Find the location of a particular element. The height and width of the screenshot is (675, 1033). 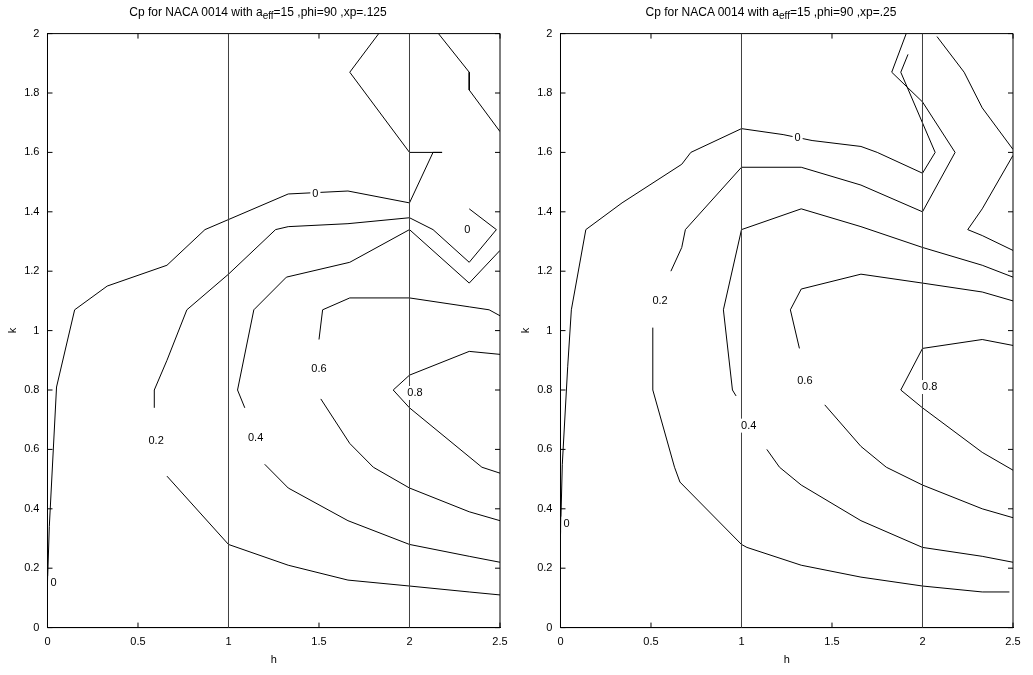

chart-title: Cp for NACA 0014 with a$_{eff}$=15 ,phi=90 ,xp=.25 is located at coordinates (771, 14).